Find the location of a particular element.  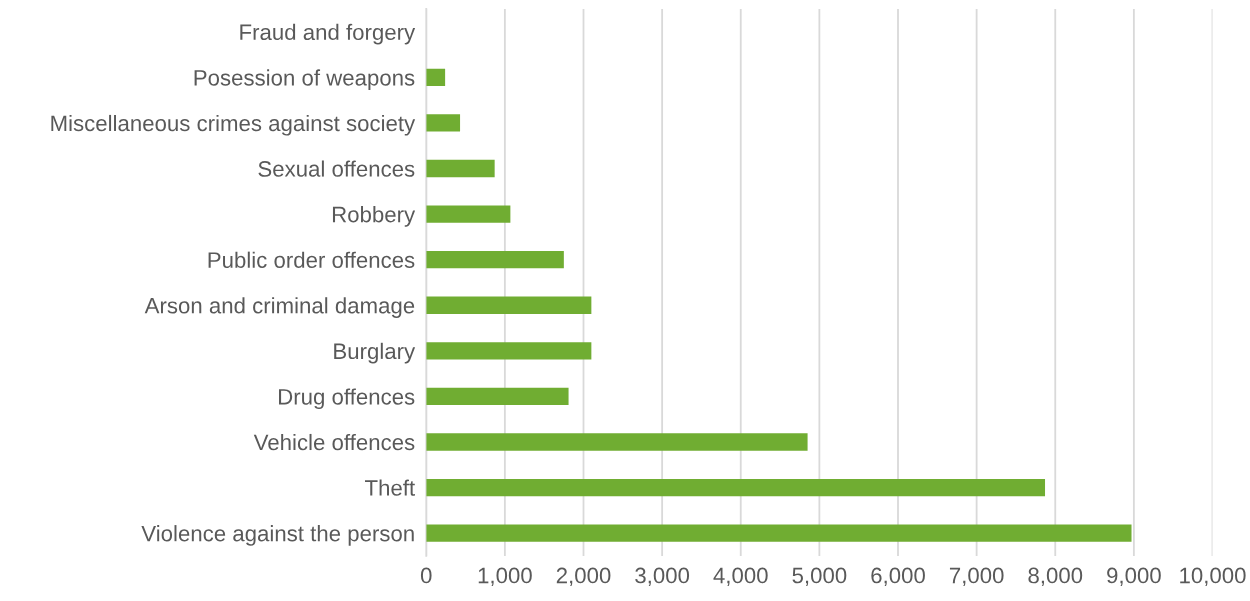

x-tick-label: 7,000 is located at coordinates (976, 576).